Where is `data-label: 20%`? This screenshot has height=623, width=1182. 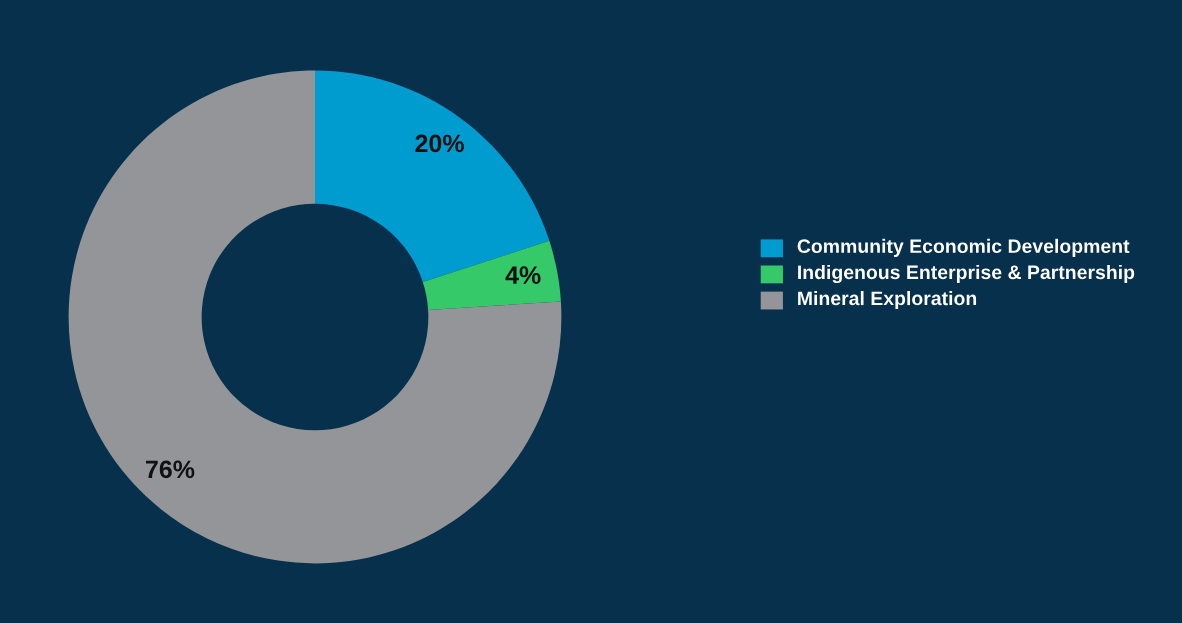
data-label: 20% is located at coordinates (439, 143).